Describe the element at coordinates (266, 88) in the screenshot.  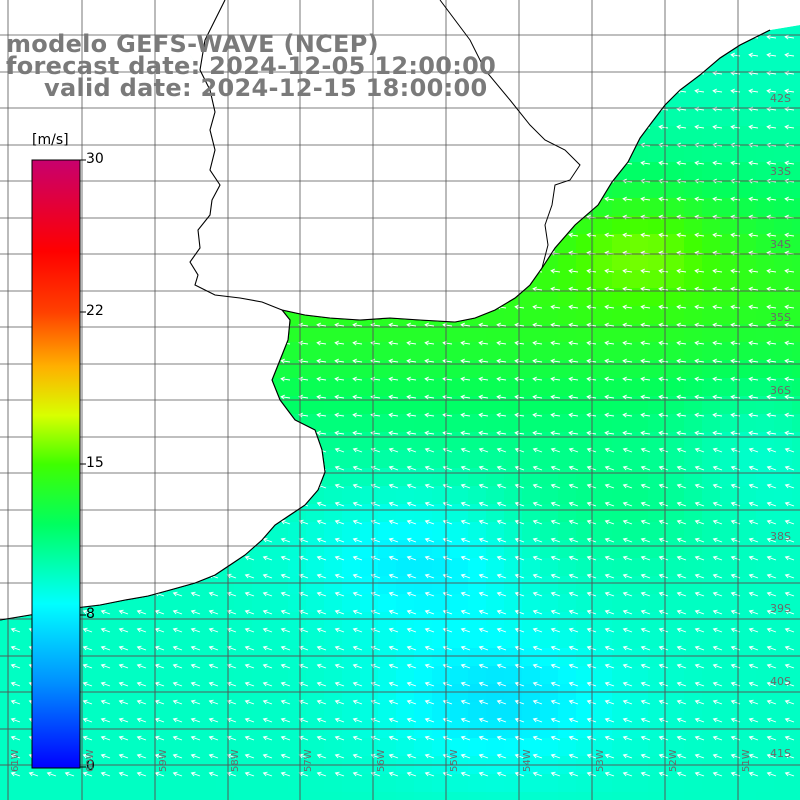
I see `valid-date: valid date: 2024-12-15 18:00:00` at that location.